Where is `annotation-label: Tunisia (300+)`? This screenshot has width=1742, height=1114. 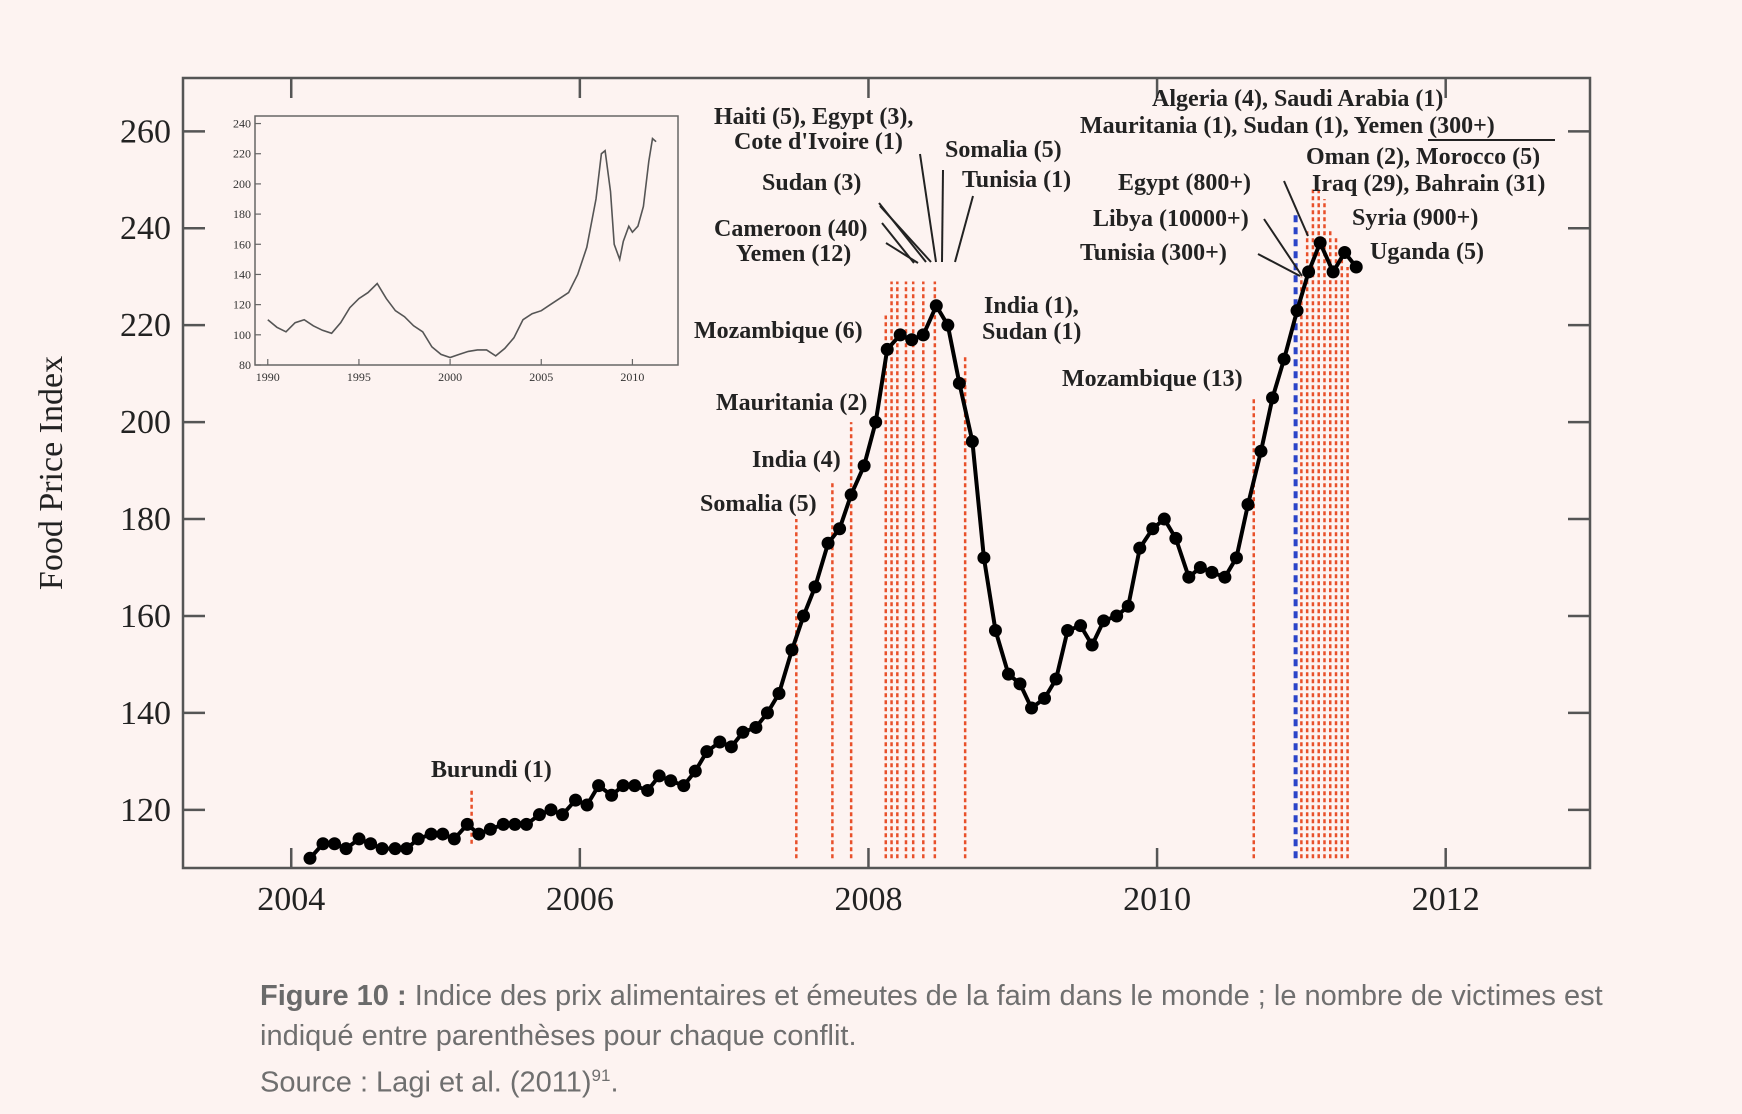
annotation-label: Tunisia (300+) is located at coordinates (1153, 253).